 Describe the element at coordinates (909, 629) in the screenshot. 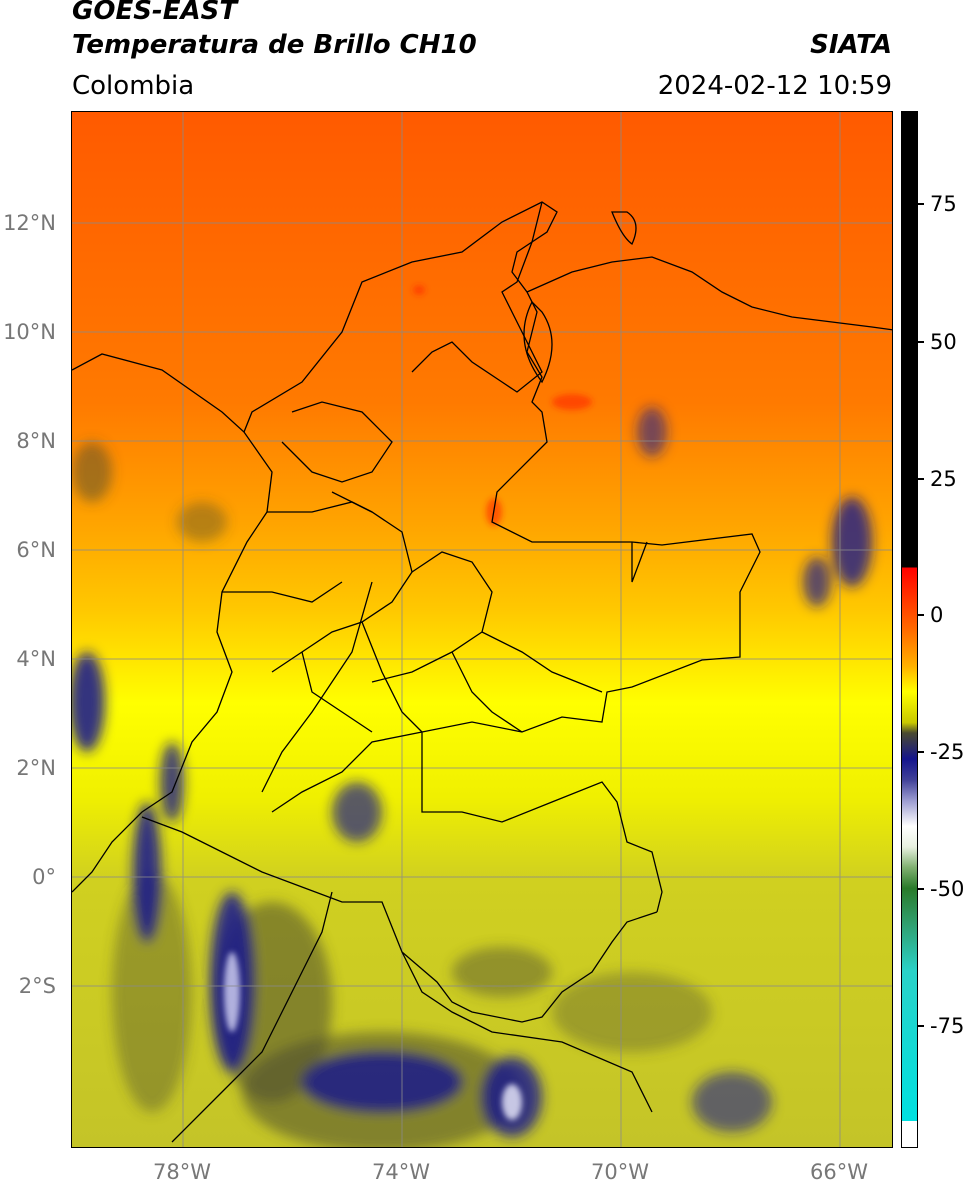

I see `colorbar` at that location.